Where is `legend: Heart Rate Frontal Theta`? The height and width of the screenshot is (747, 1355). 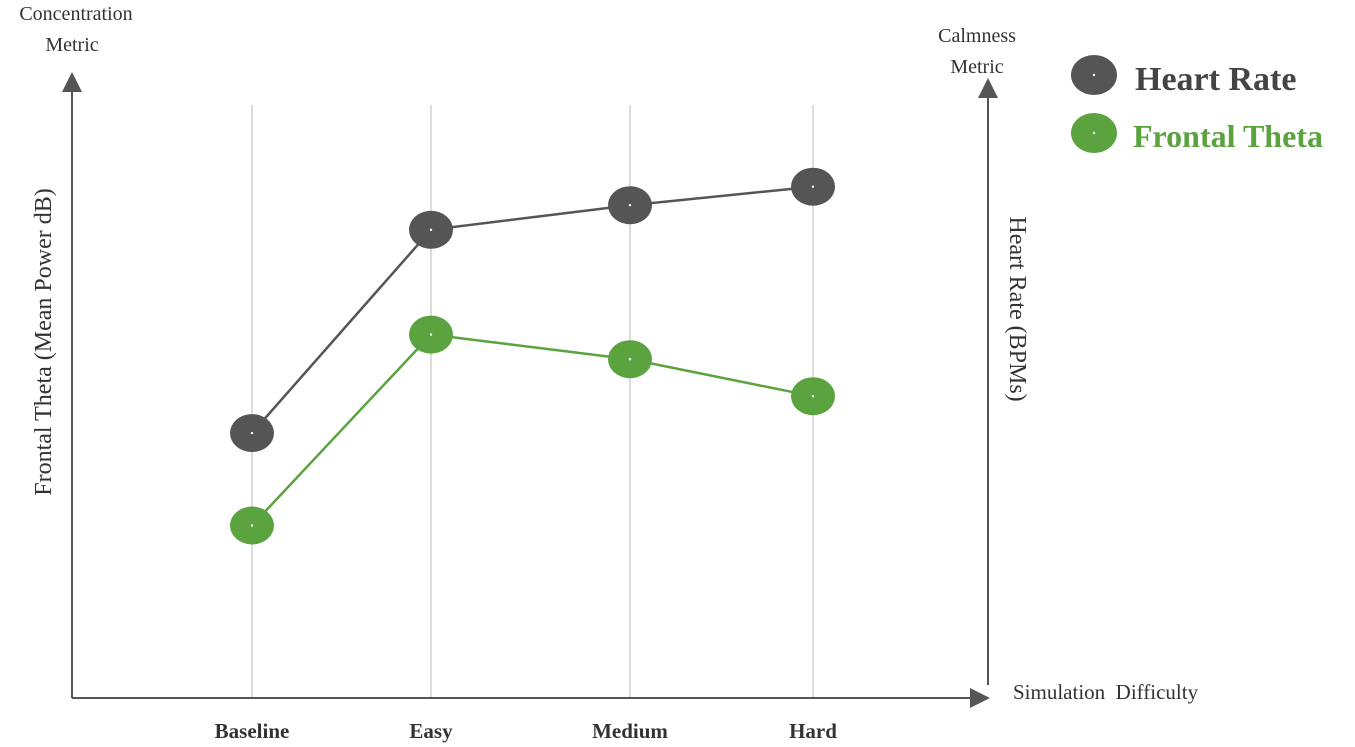
legend: Heart Rate Frontal Theta is located at coordinates (1197, 104).